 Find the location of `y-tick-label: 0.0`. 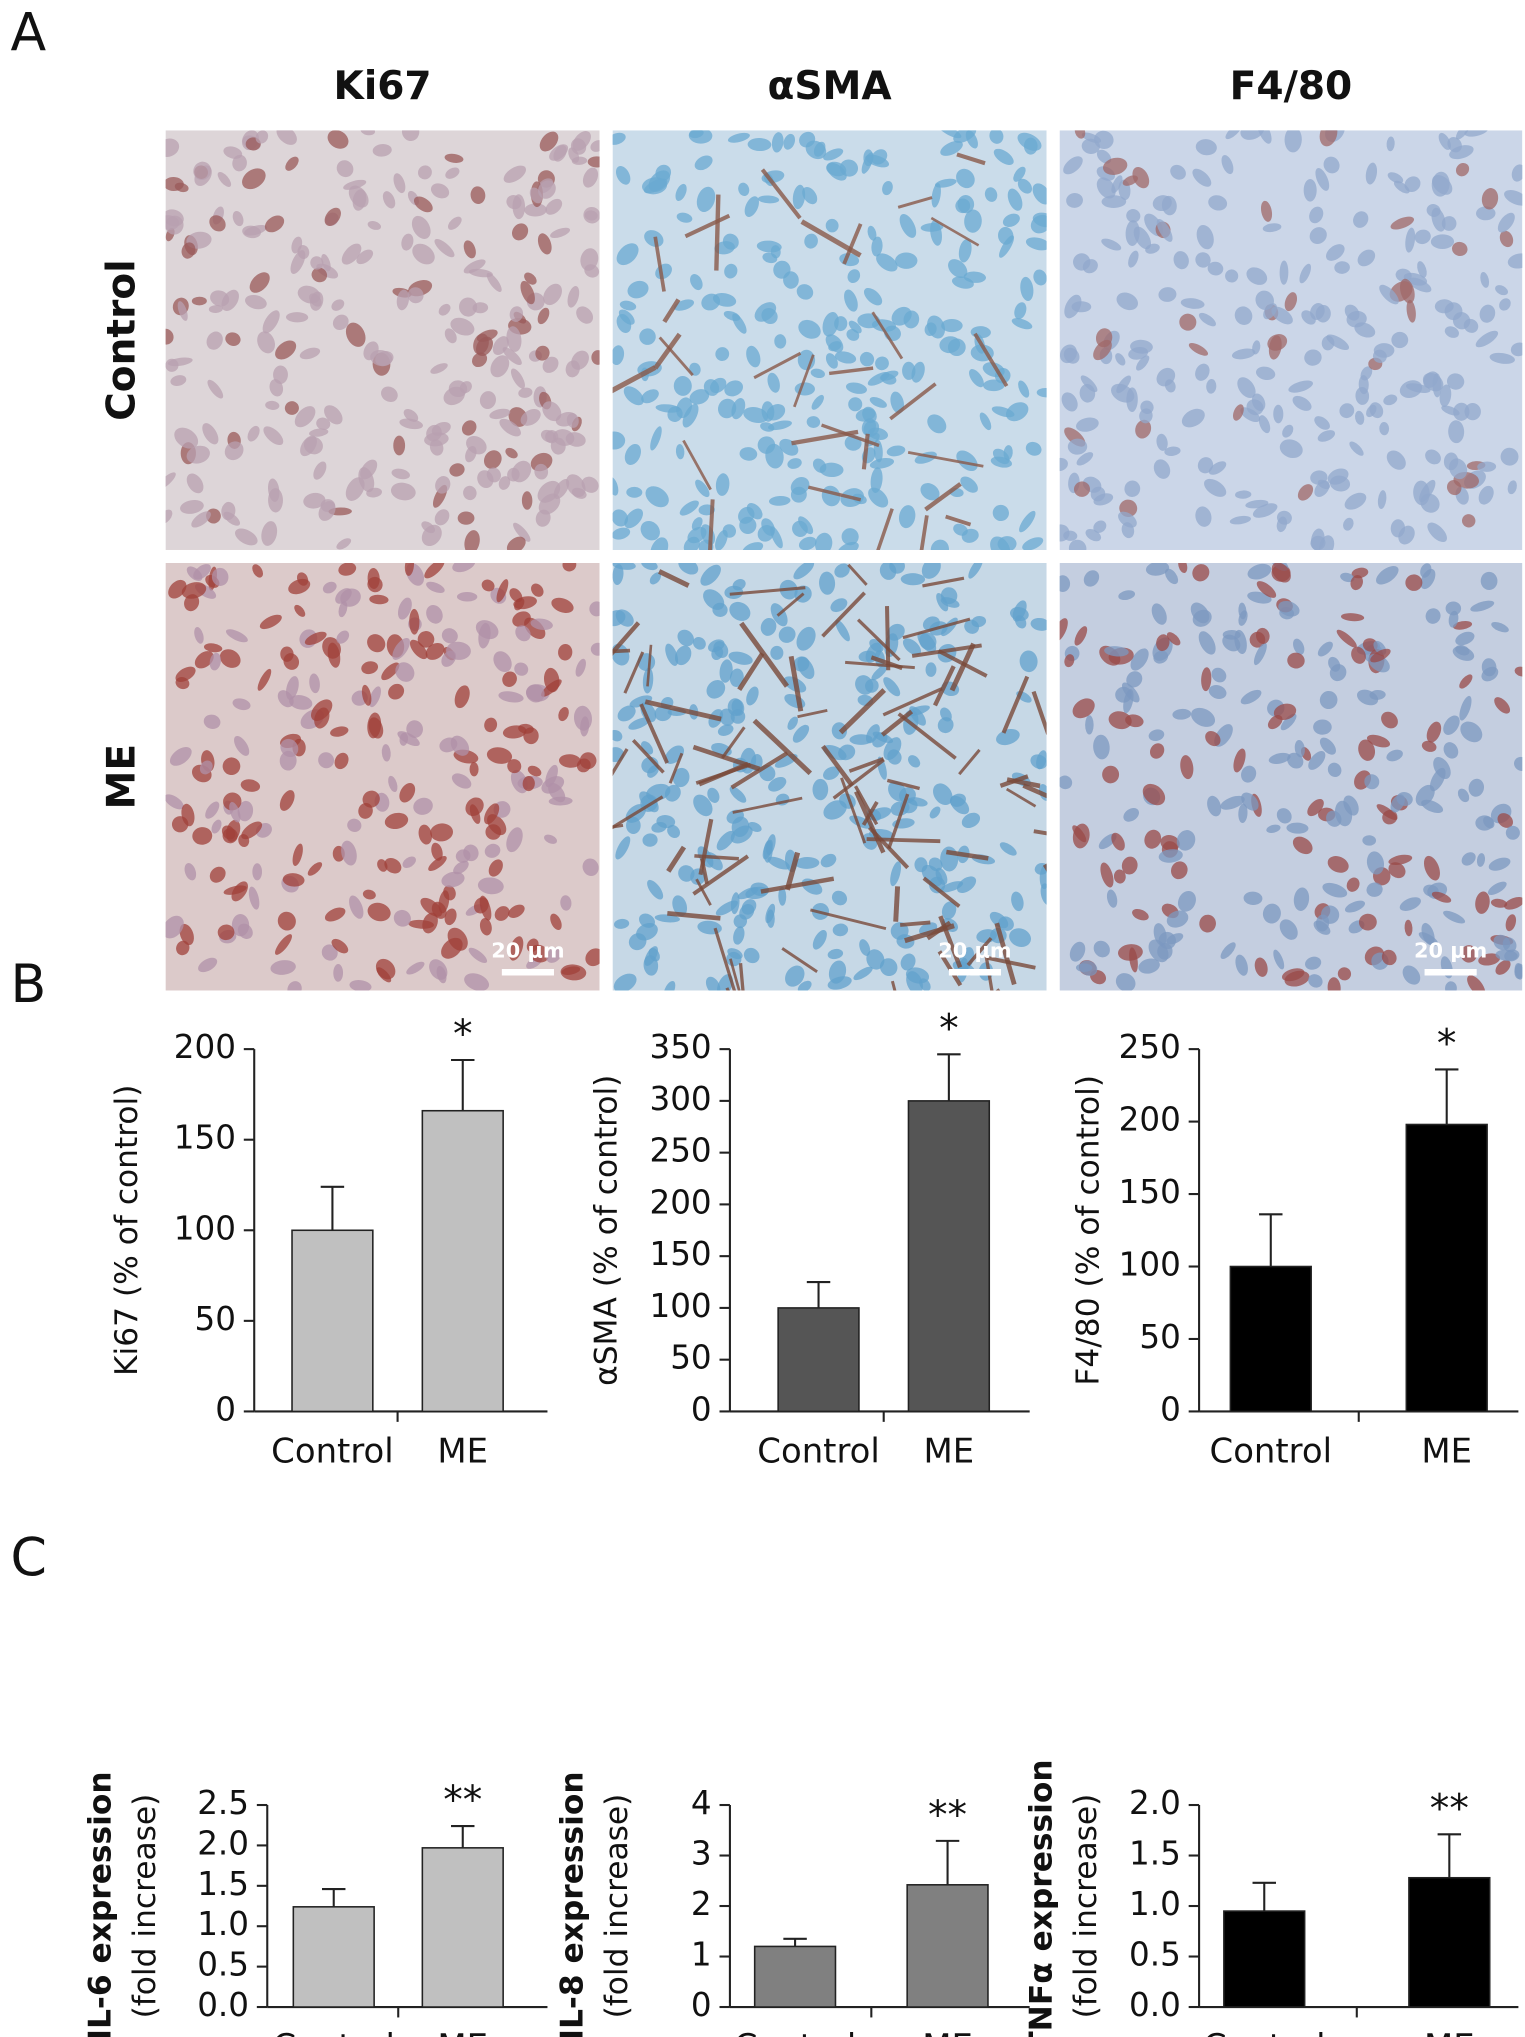

y-tick-label: 0.0 is located at coordinates (1155, 2005).